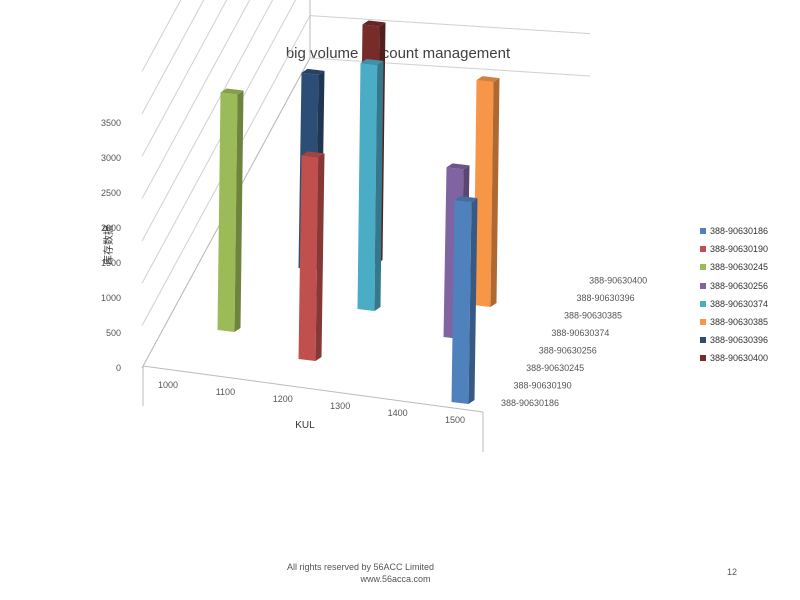  Describe the element at coordinates (739, 249) in the screenshot. I see `legend-label: 388-90630190` at that location.